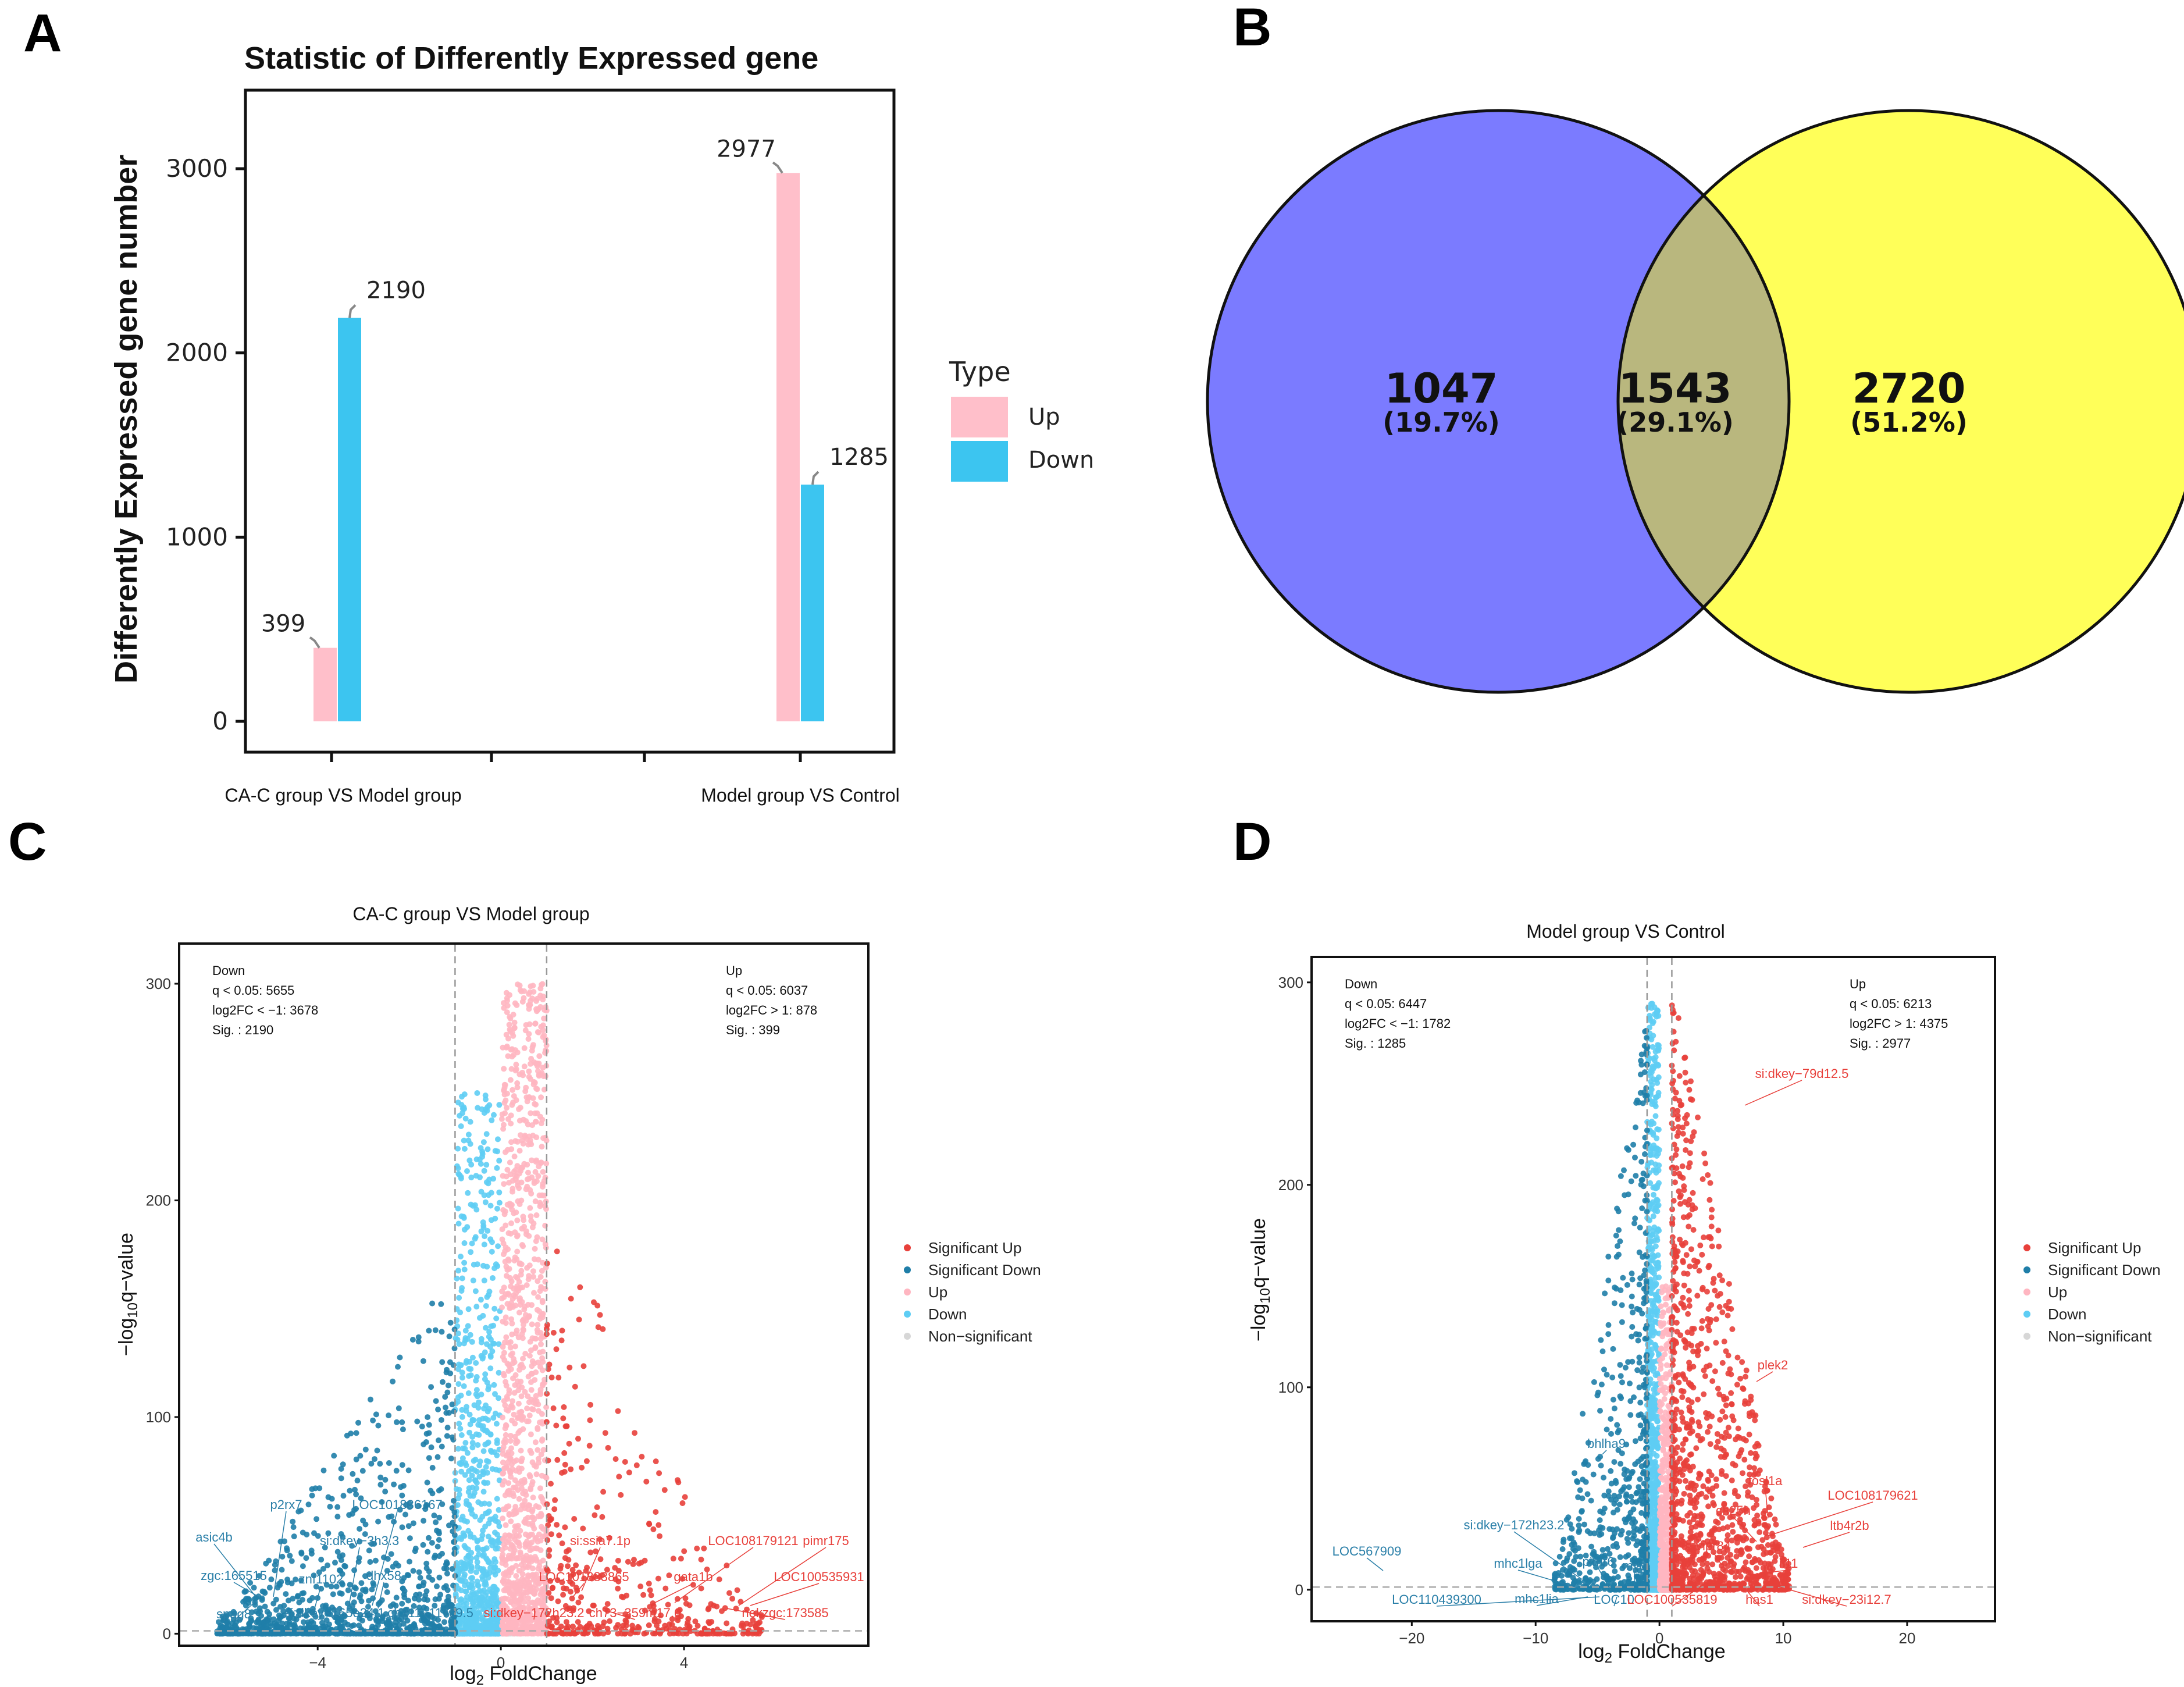  What do you see at coordinates (767, 991) in the screenshot?
I see `up-stat-line: q < 0.05: 6037` at bounding box center [767, 991].